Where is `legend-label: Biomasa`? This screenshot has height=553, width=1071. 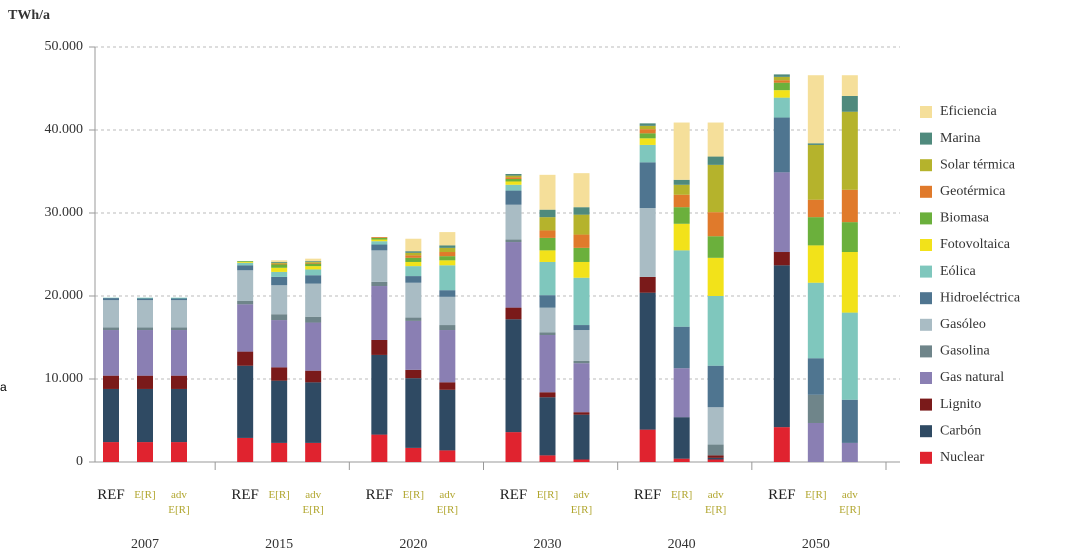 legend-label: Biomasa is located at coordinates (965, 218).